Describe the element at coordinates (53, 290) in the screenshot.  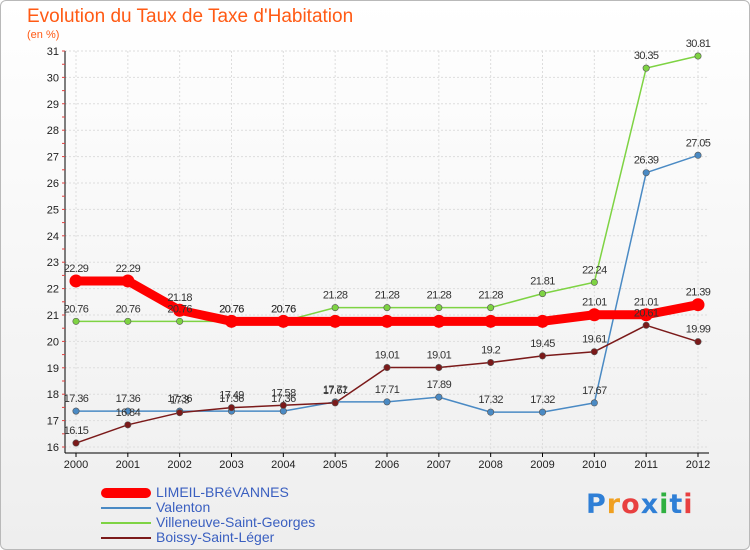
I see `y-tick-label: 22` at that location.